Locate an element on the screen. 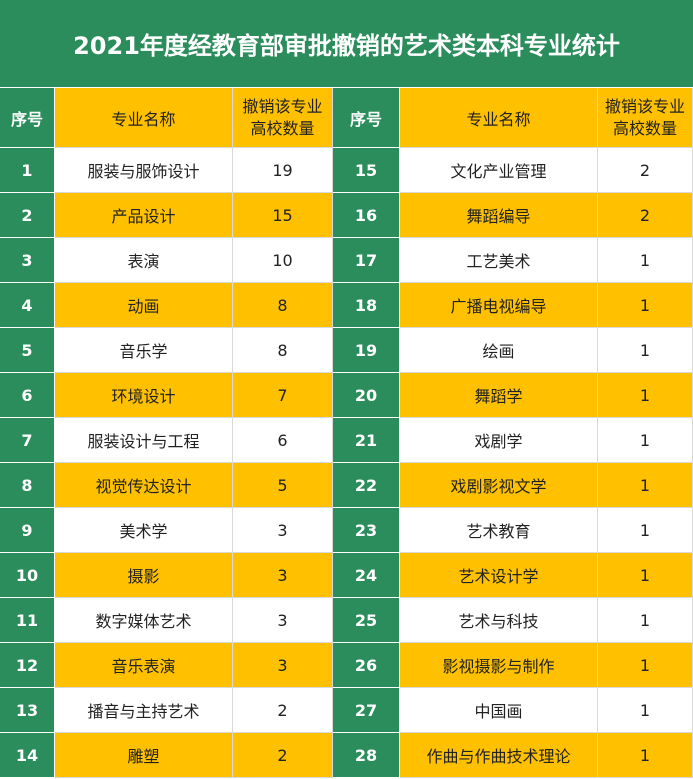 The height and width of the screenshot is (779, 693). major-cell: 美术学 is located at coordinates (144, 530).